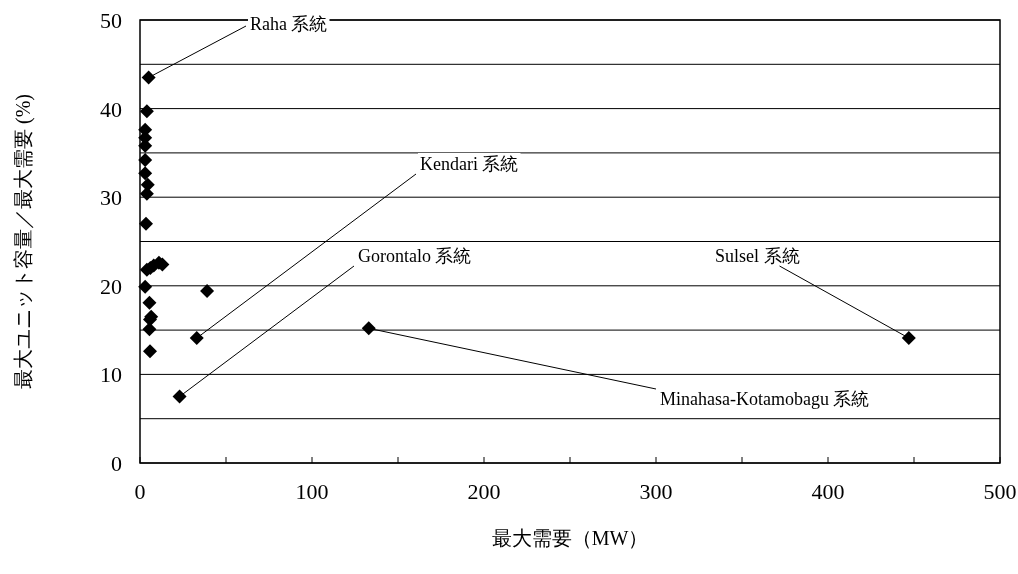 The height and width of the screenshot is (574, 1018). Describe the element at coordinates (1000, 491) in the screenshot. I see `x-tick-label: 500` at that location.